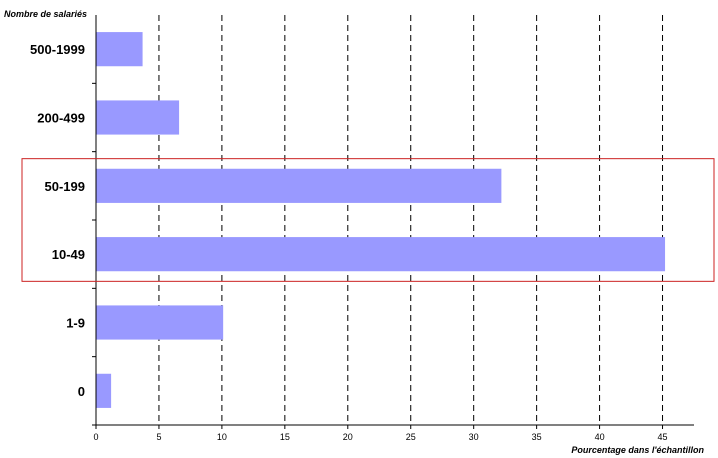  I want to click on category-label: 1-9, so click(75, 323).